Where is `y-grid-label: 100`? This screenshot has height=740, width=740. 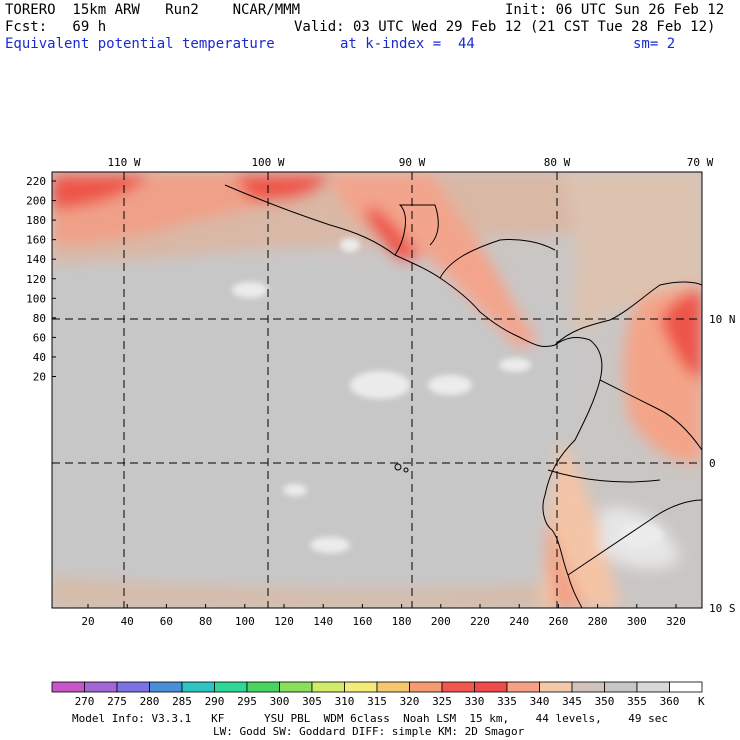 y-grid-label: 100 is located at coordinates (36, 298).